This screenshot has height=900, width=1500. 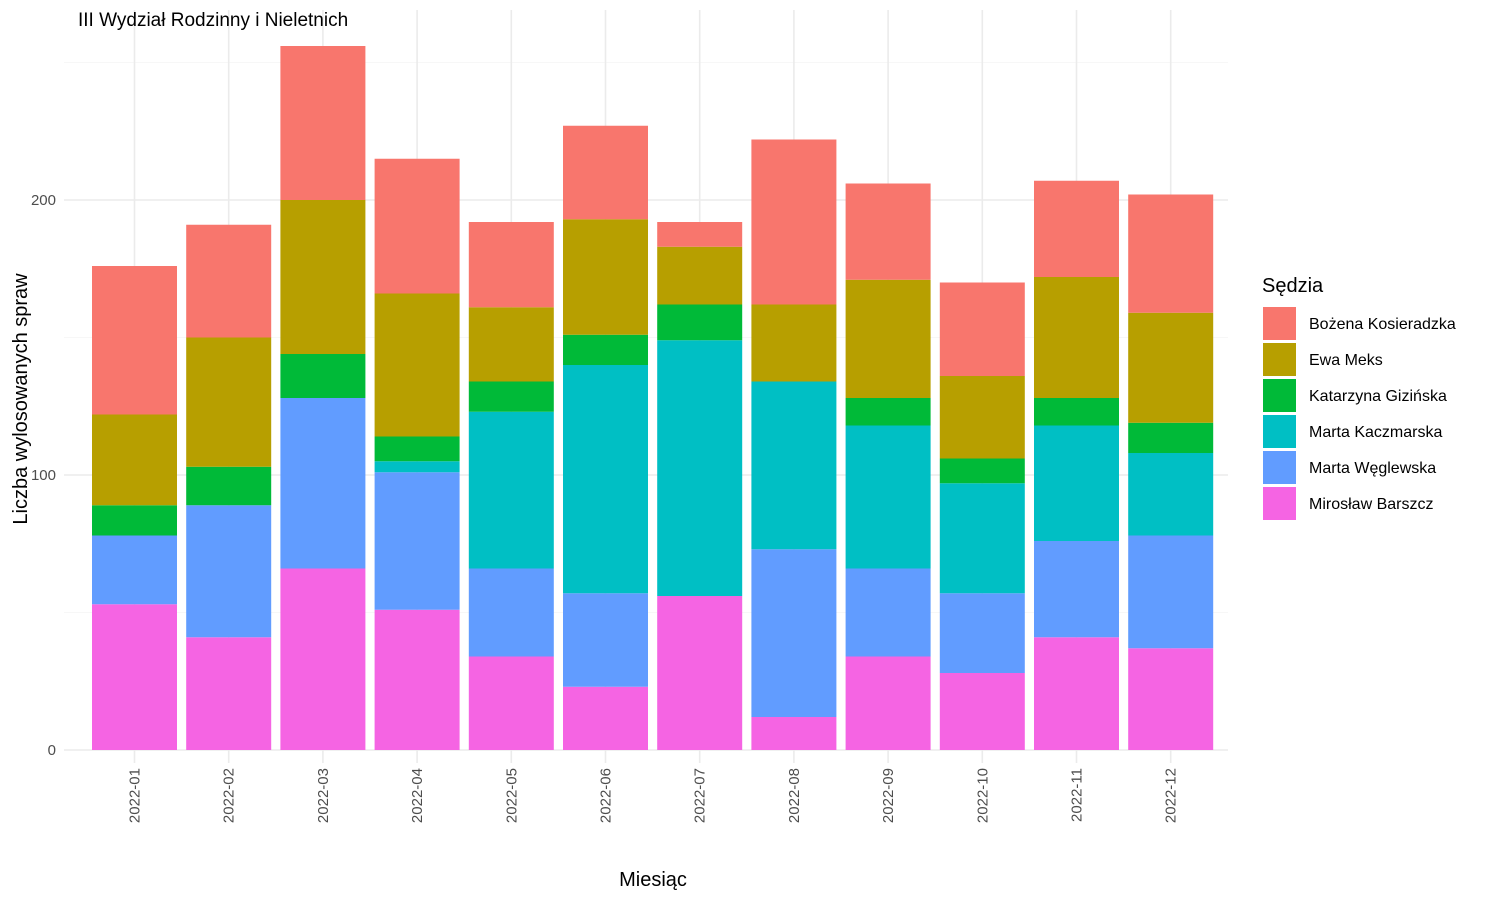 What do you see at coordinates (888, 795) in the screenshot?
I see `x-tick-label: 2022-09` at bounding box center [888, 795].